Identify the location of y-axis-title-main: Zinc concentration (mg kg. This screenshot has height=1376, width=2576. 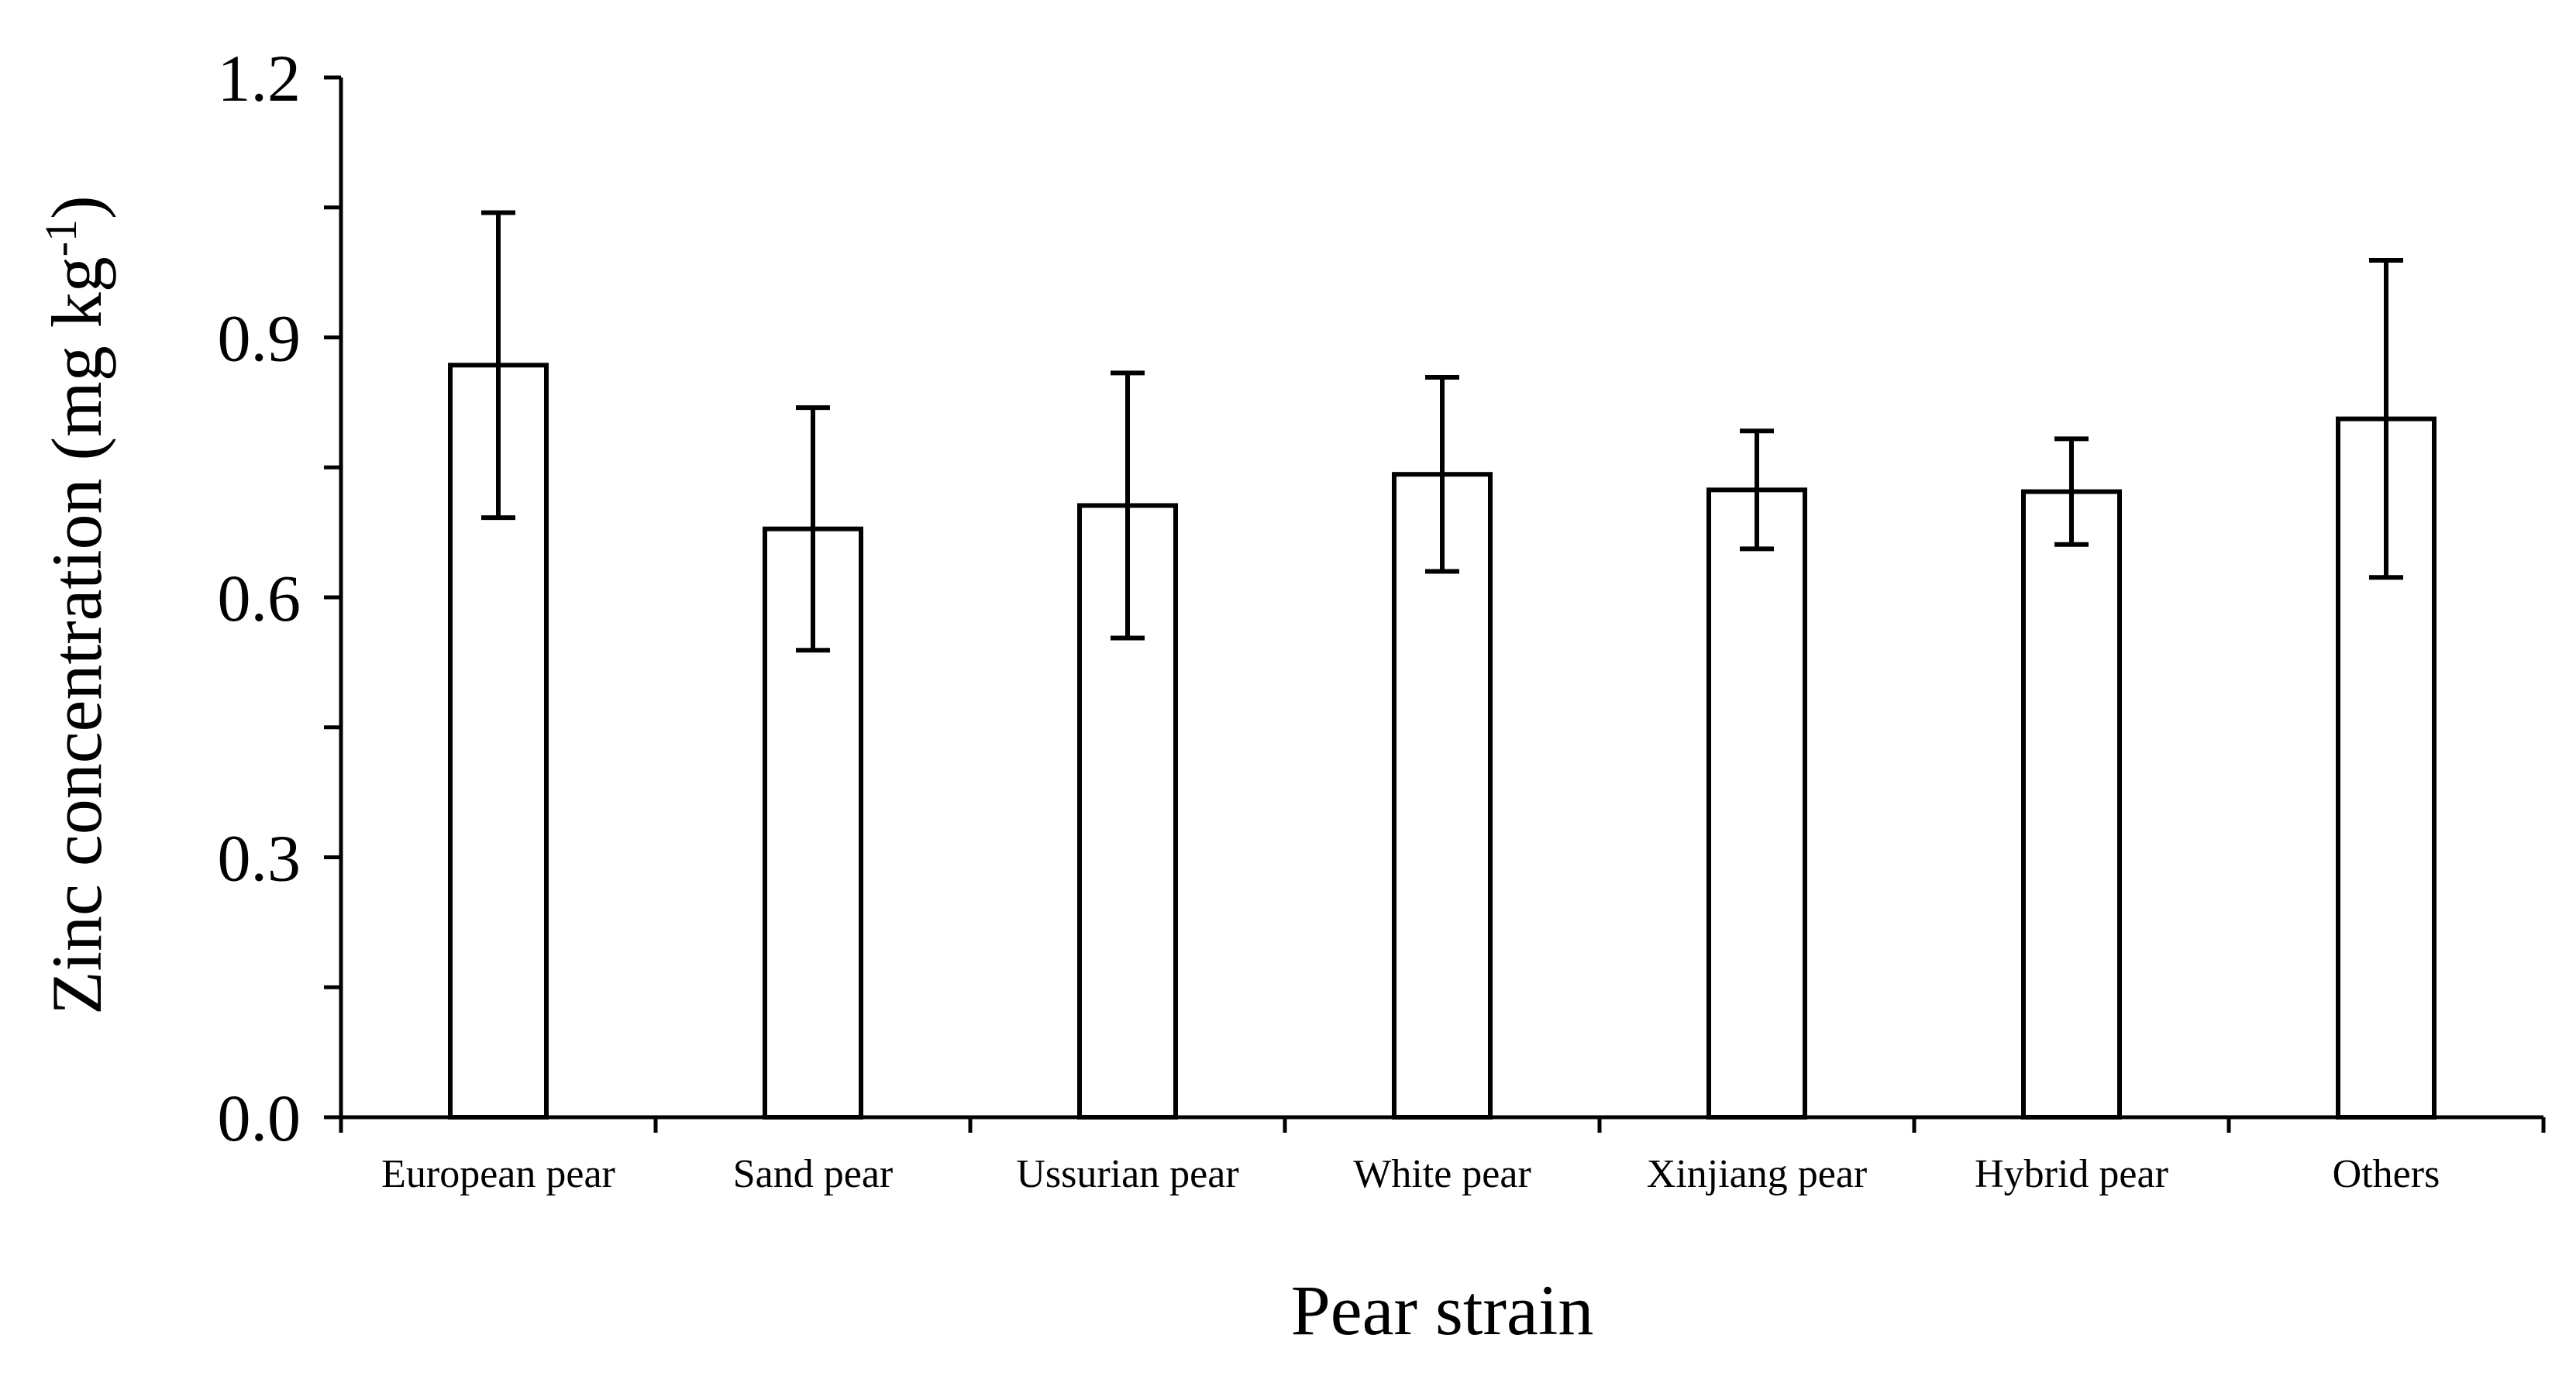
(76, 635).